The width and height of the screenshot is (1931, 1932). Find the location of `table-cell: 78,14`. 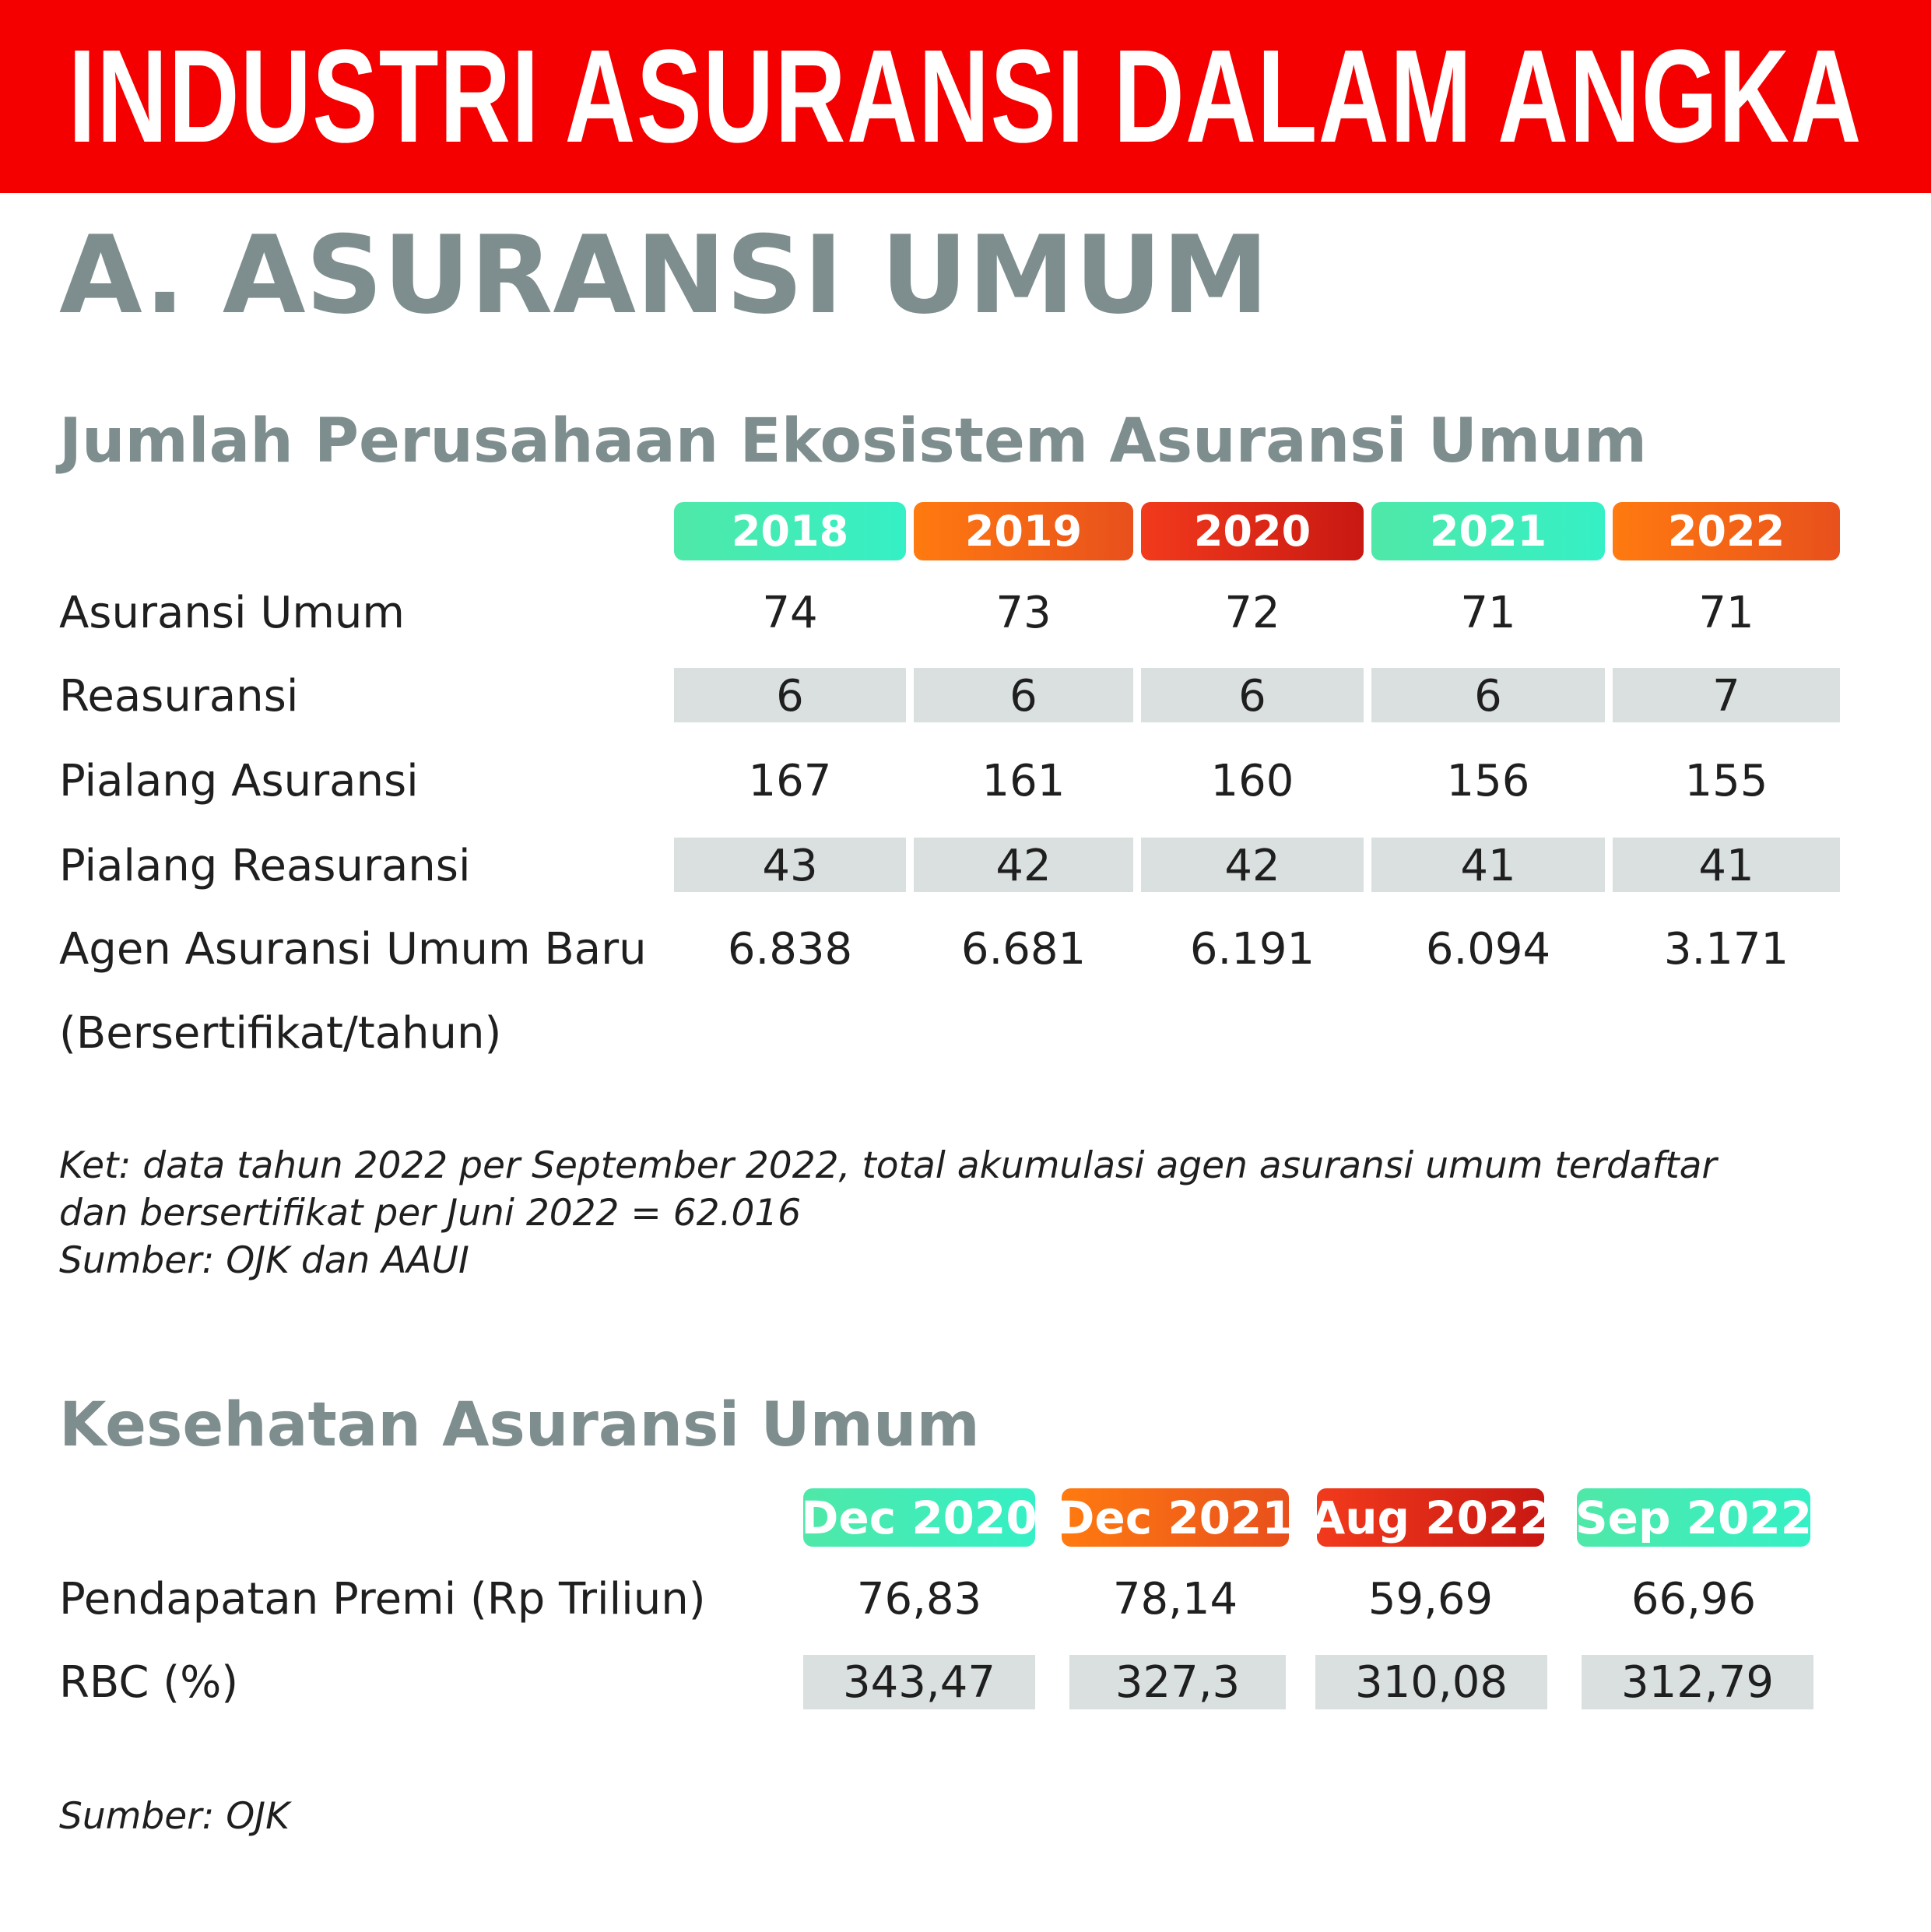

table-cell: 78,14 is located at coordinates (1175, 1599).